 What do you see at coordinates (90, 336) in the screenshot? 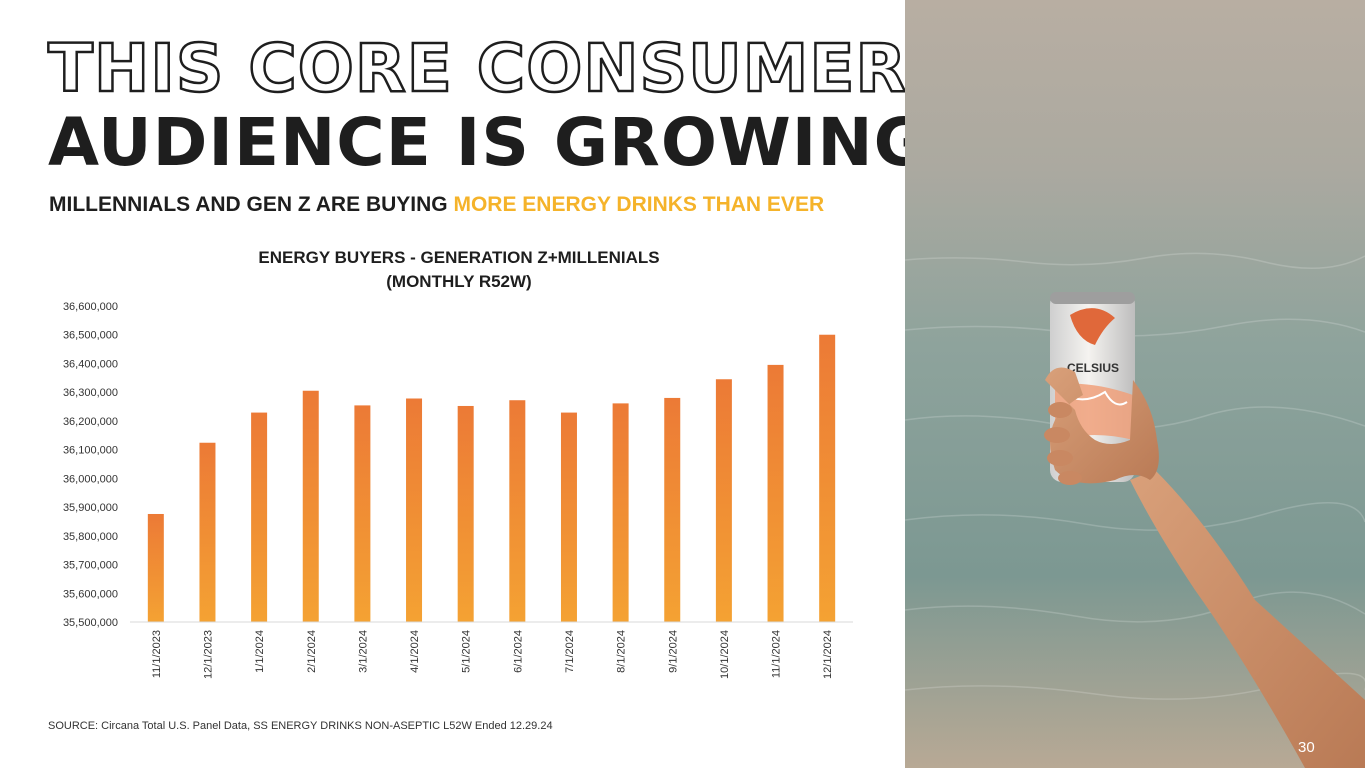
I see `y-tick-label: 36,500,000` at bounding box center [90, 336].